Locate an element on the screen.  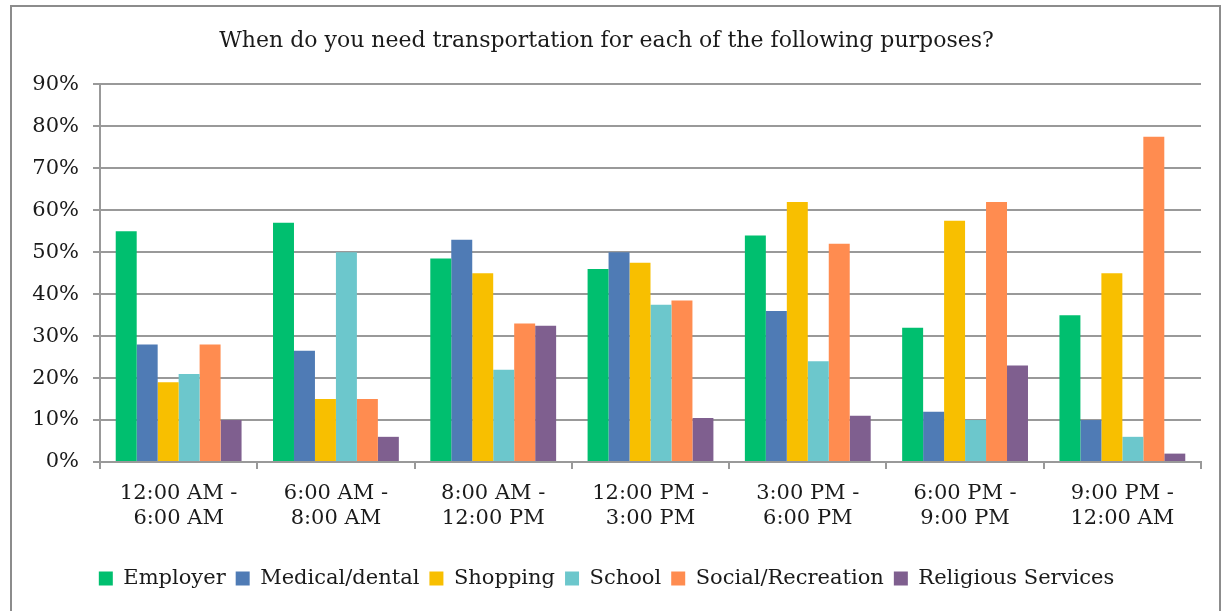
legend-label: School is located at coordinates (625, 576).